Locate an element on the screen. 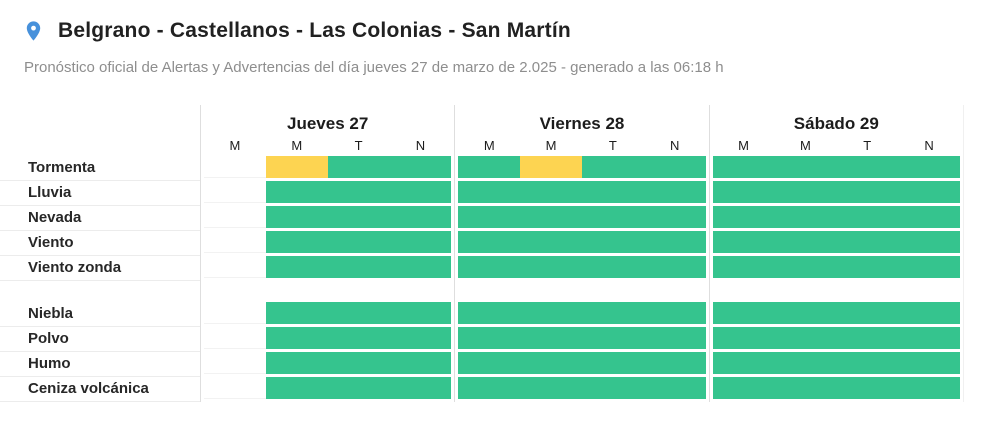  forecast-cells-ceniza-volcanica is located at coordinates (582, 388).